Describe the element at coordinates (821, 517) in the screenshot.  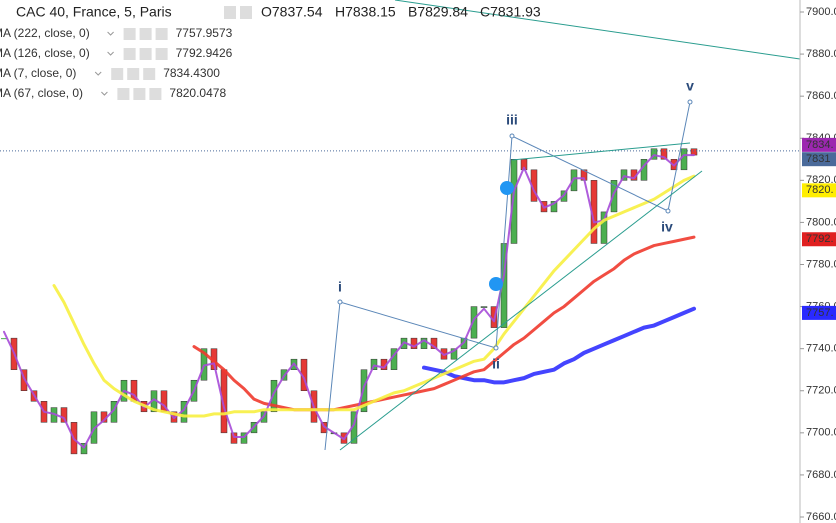
I see `y-tick-label: 7660.0` at that location.